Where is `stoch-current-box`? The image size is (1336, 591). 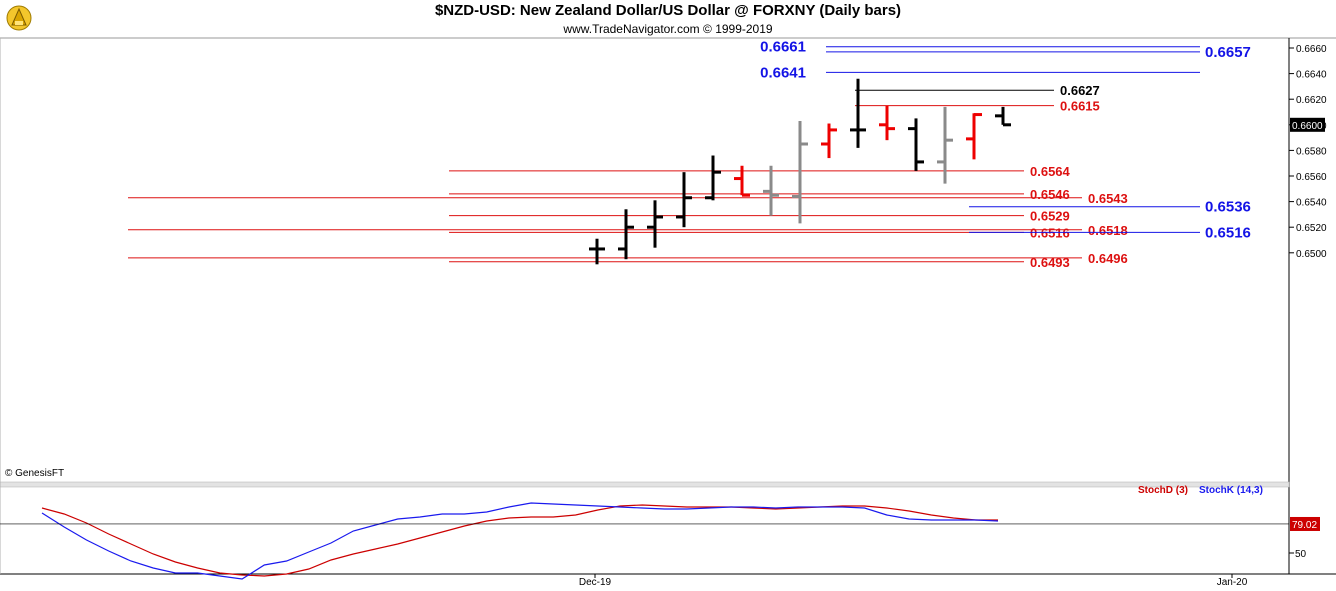 stoch-current-box is located at coordinates (1305, 523).